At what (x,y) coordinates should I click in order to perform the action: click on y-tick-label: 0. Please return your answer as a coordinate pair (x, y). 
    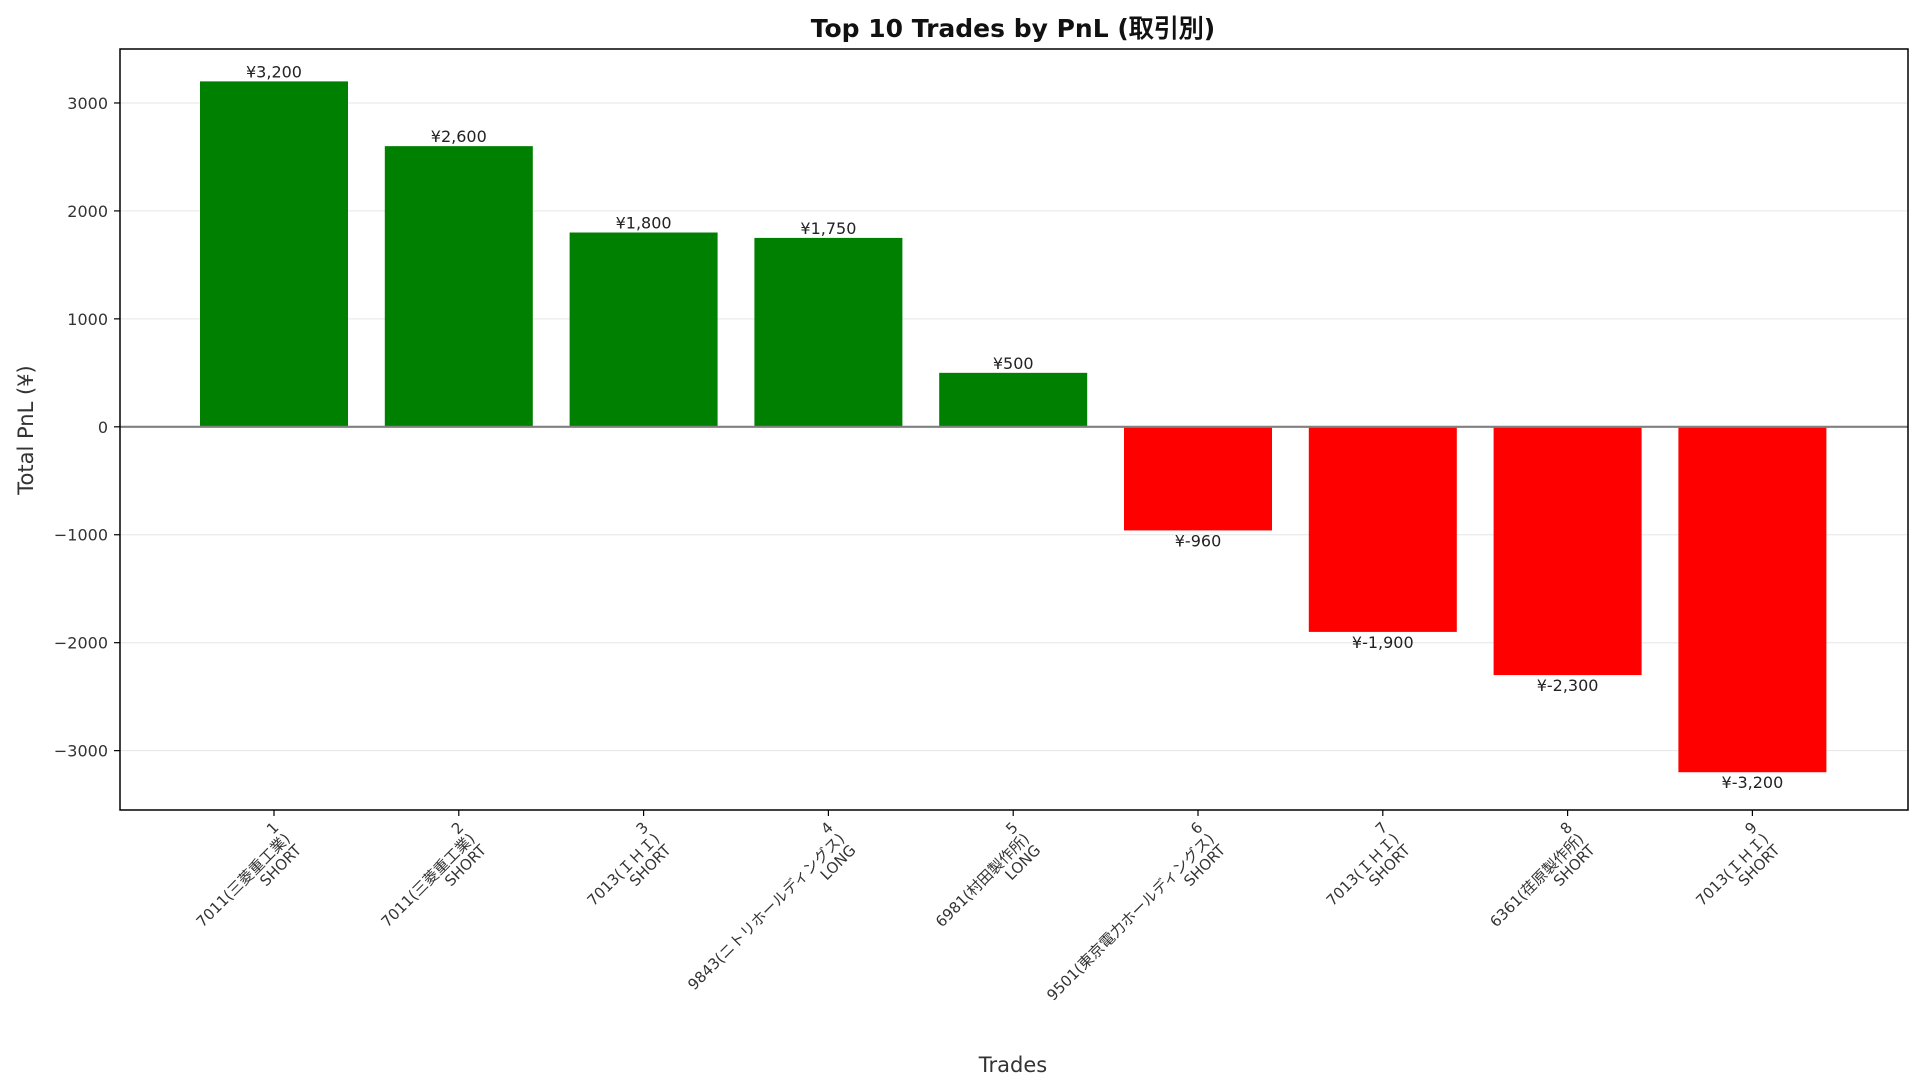
    Looking at the image, I should click on (103, 427).